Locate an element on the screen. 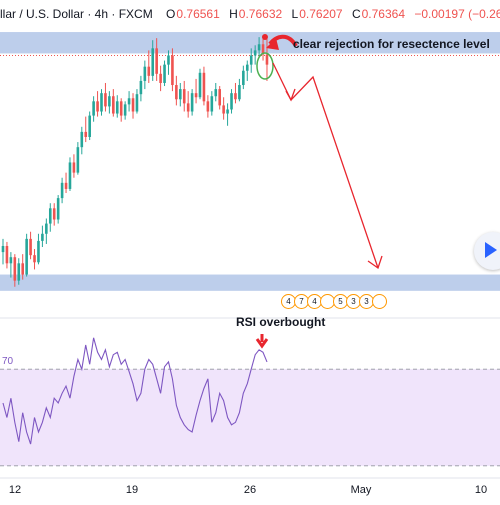 The image size is (500, 505). high-label: H is located at coordinates (233, 14).